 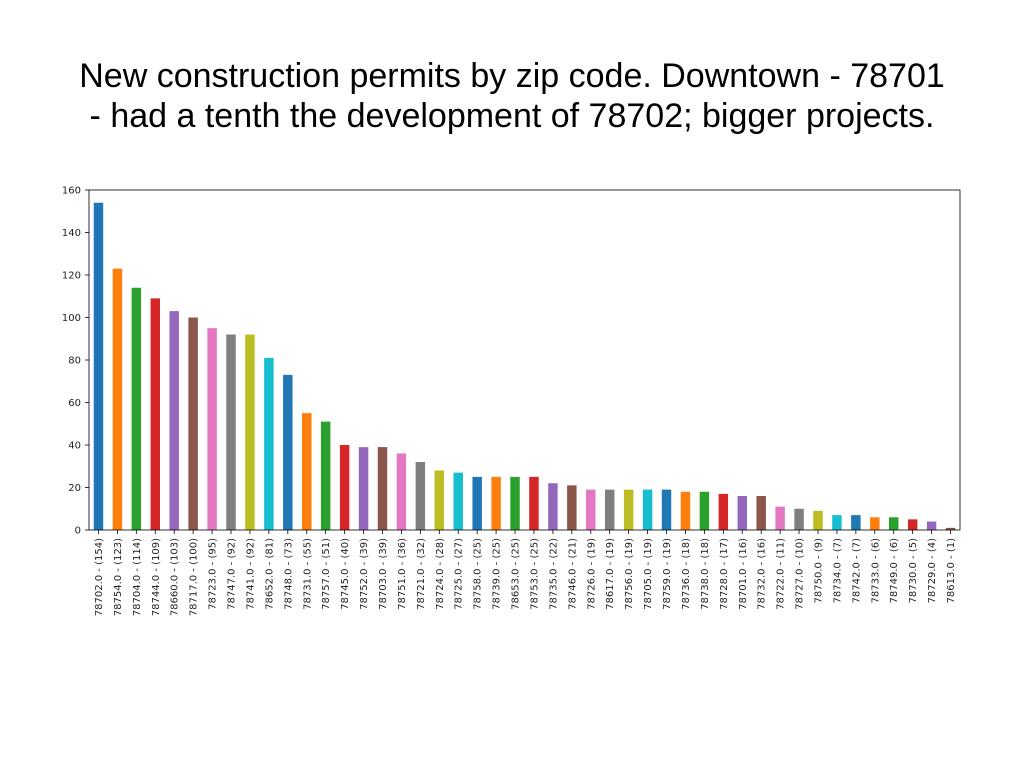 What do you see at coordinates (74, 488) in the screenshot?
I see `y-tick-label: 20` at bounding box center [74, 488].